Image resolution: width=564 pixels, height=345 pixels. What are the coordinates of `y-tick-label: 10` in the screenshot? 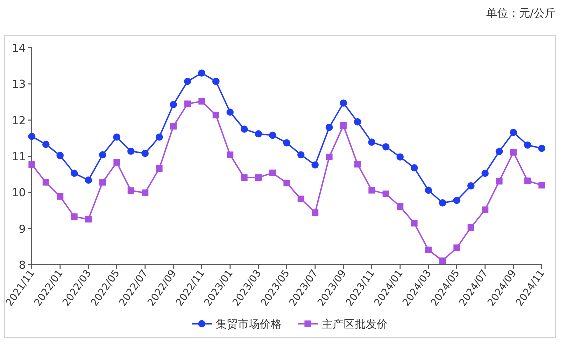 It's located at (19, 193).